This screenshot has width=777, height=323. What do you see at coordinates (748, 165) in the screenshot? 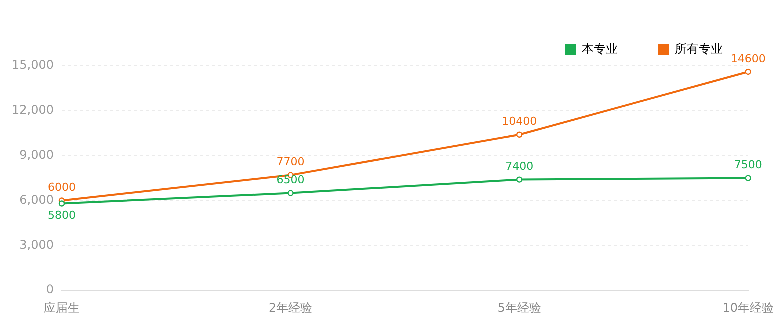
I see `data-label: 7500` at bounding box center [748, 165].